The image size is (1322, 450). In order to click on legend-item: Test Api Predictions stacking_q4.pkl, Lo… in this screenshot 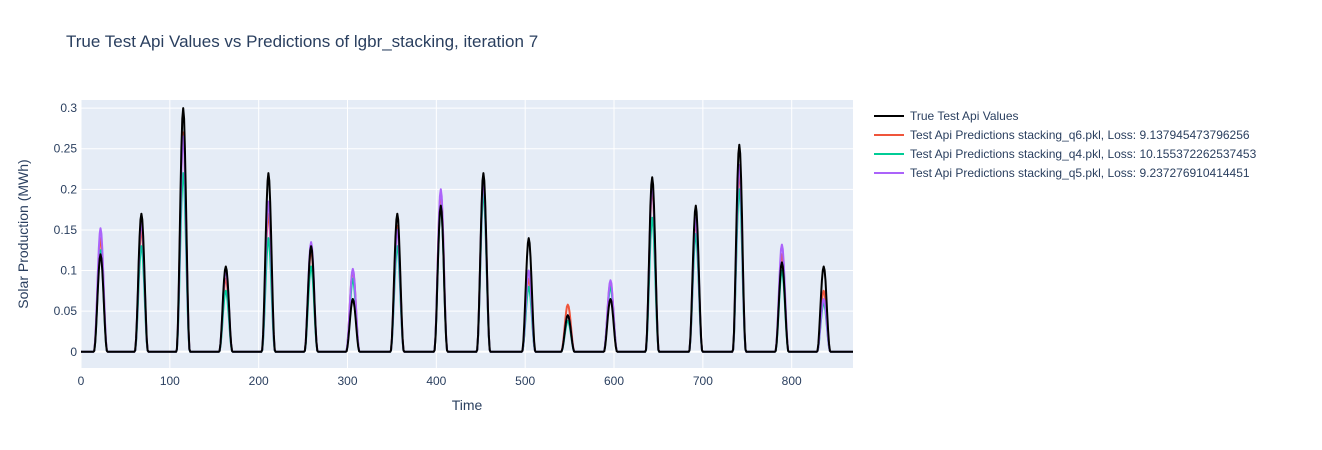, I will do `click(1065, 153)`.